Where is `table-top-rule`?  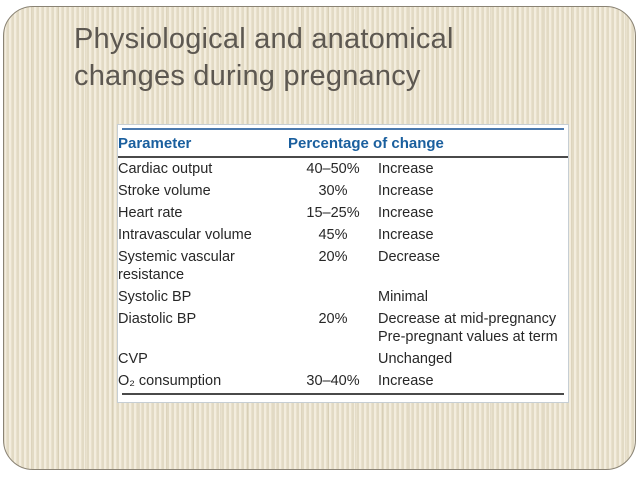
table-top-rule is located at coordinates (343, 129).